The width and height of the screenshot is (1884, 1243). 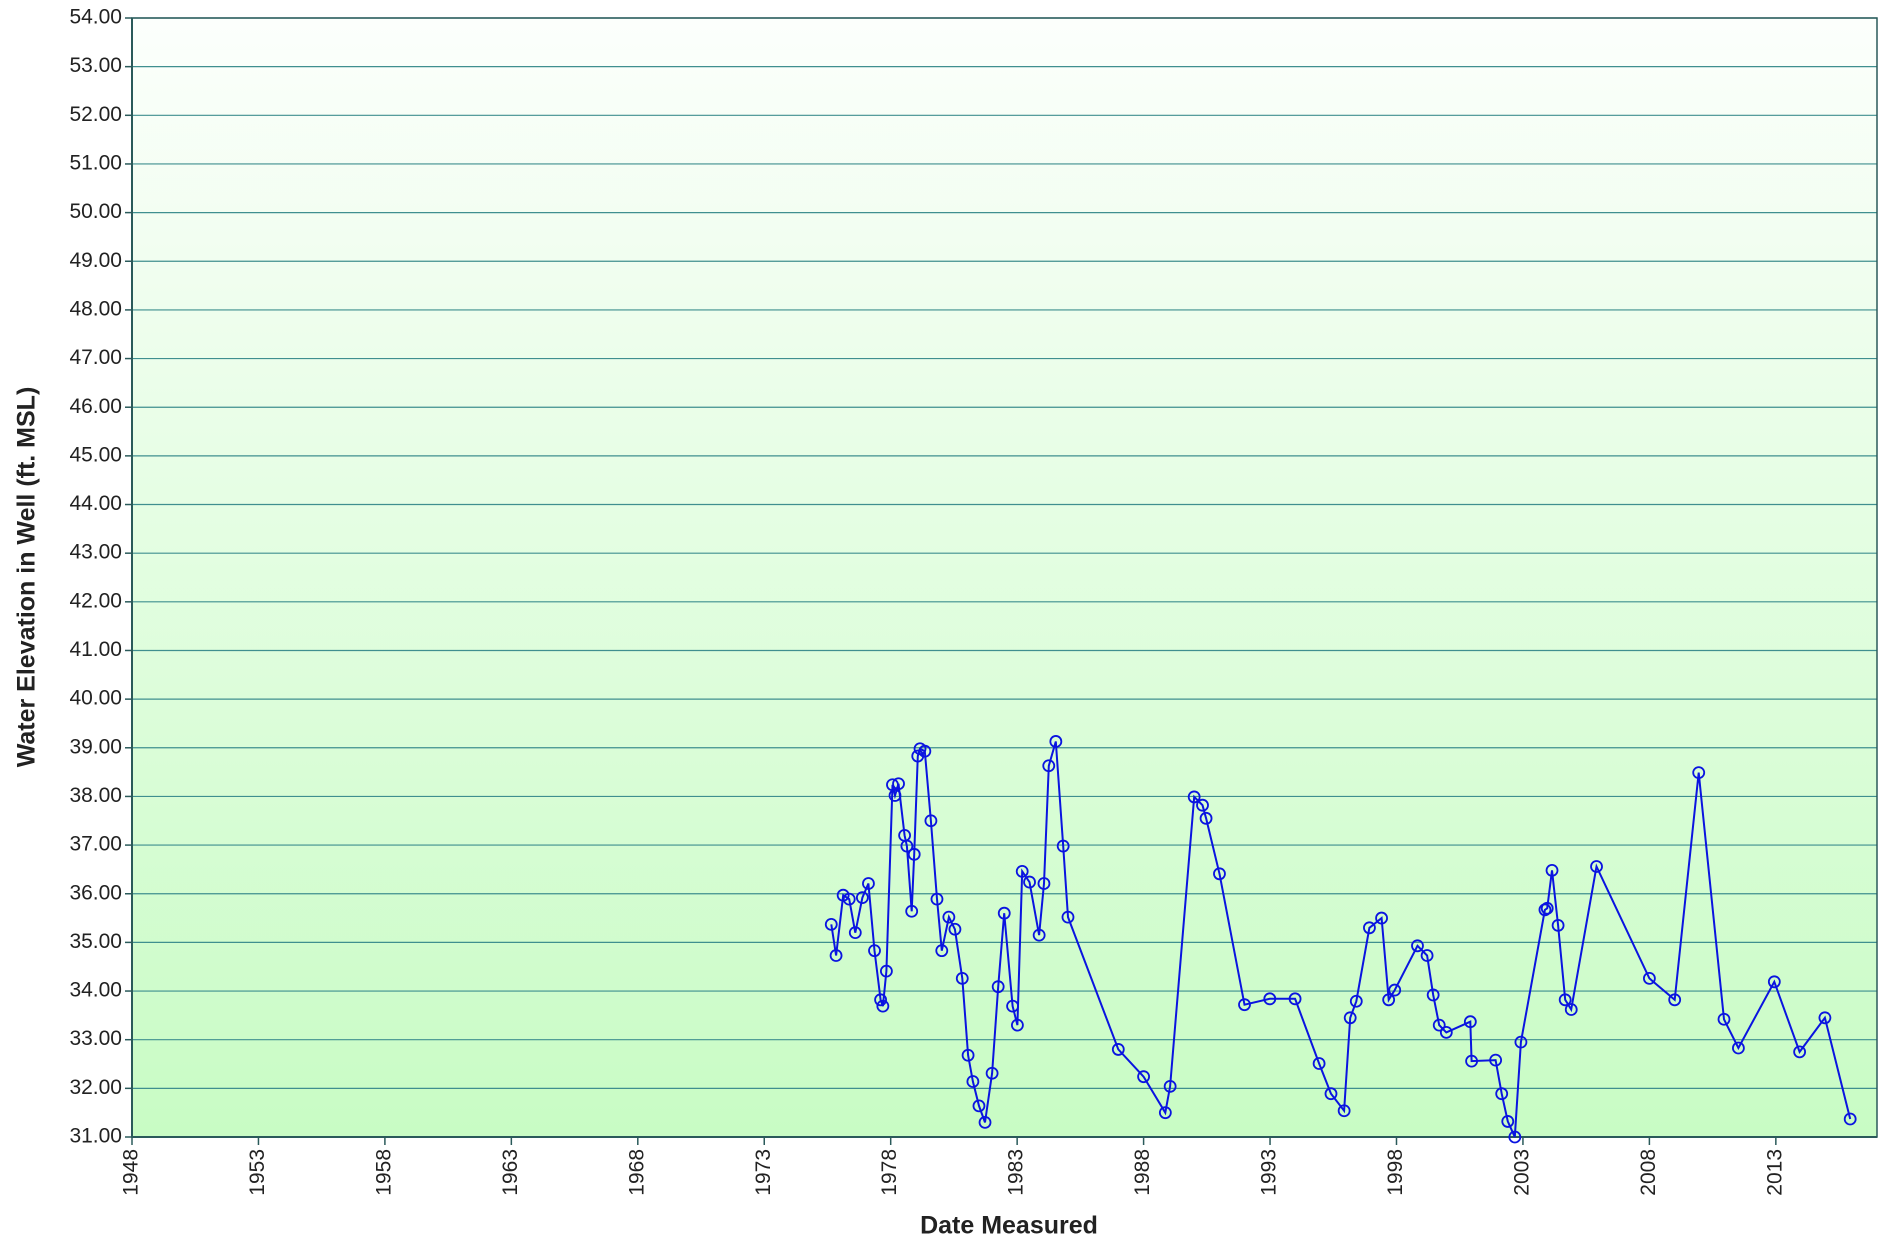 What do you see at coordinates (95, 941) in the screenshot?
I see `y-tick-label: 35.00` at bounding box center [95, 941].